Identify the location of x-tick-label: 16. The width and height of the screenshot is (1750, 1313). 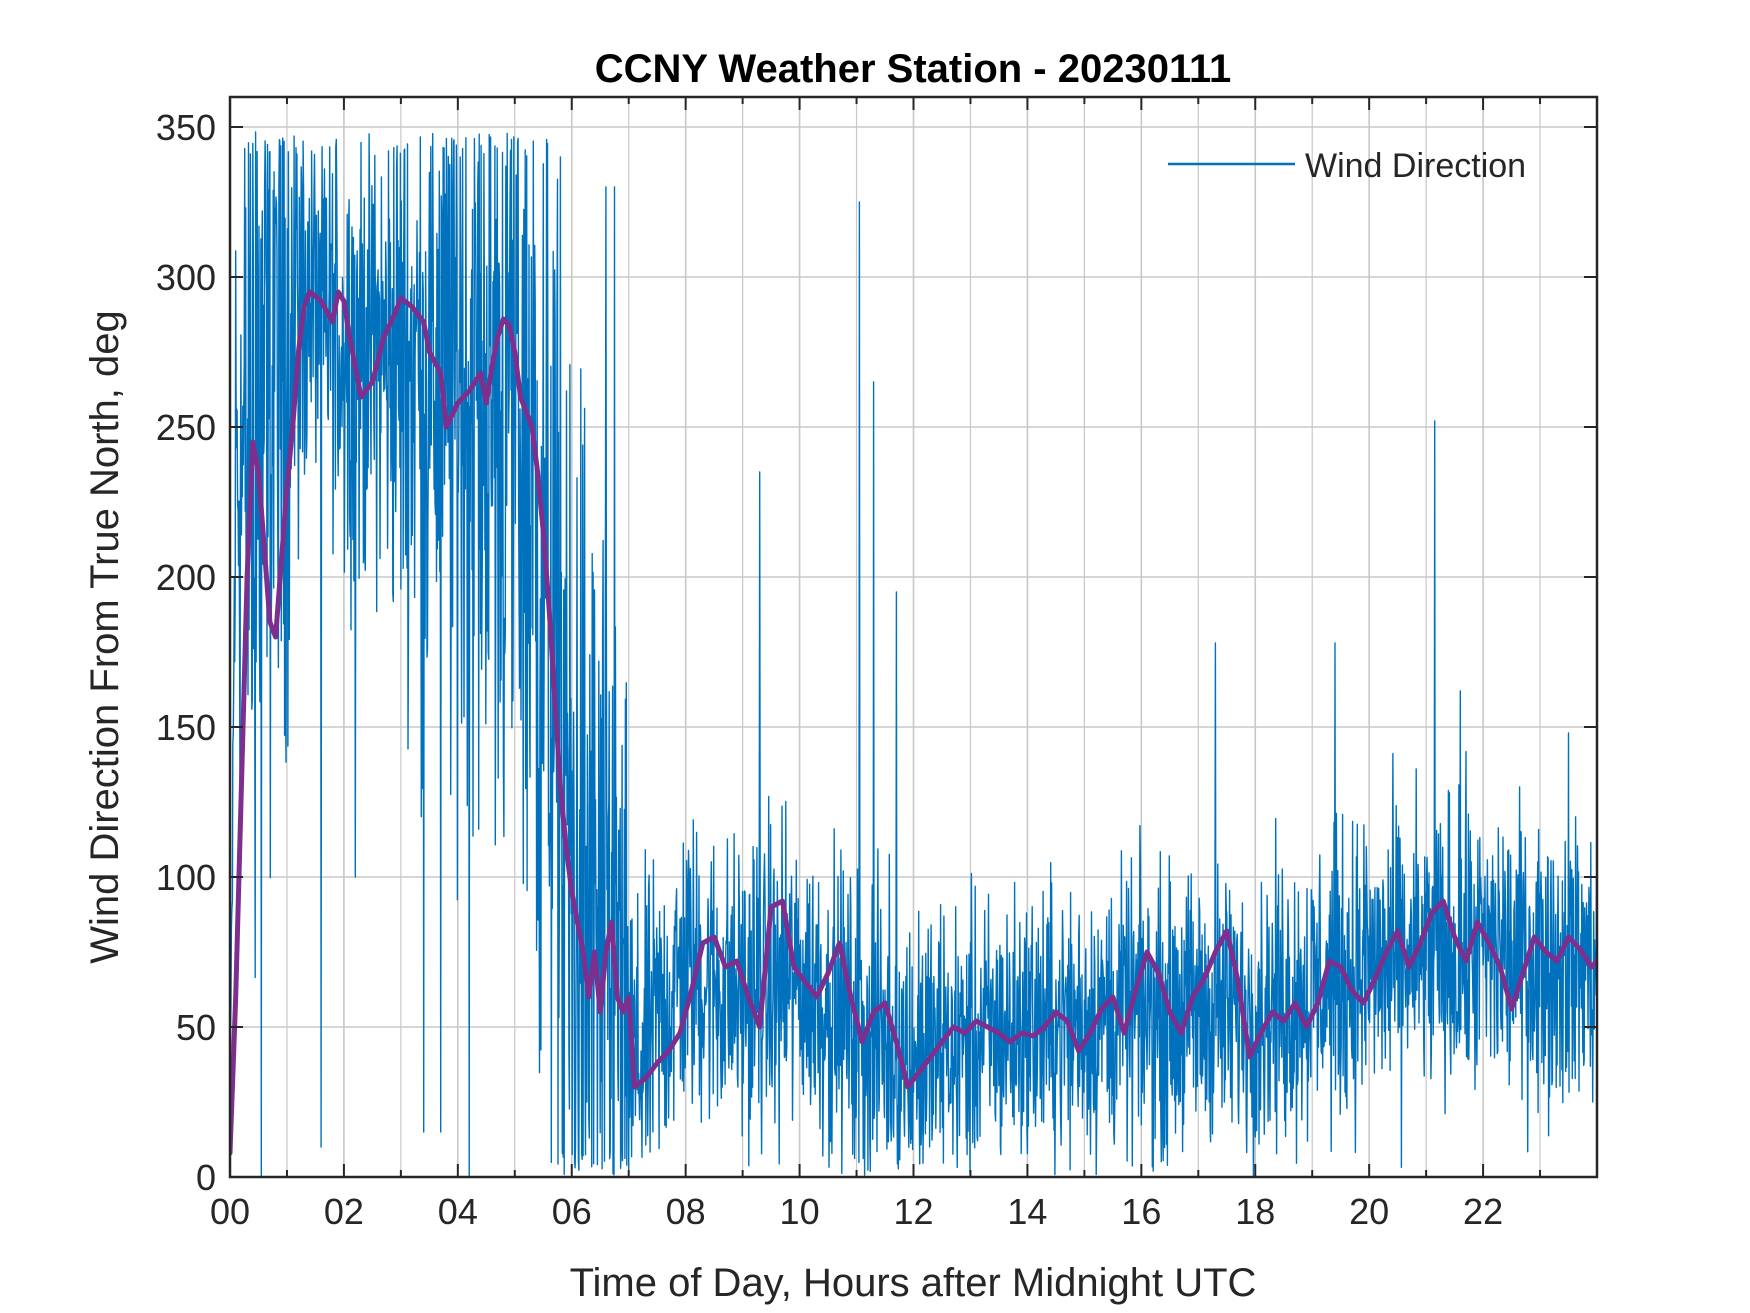
(1141, 1211).